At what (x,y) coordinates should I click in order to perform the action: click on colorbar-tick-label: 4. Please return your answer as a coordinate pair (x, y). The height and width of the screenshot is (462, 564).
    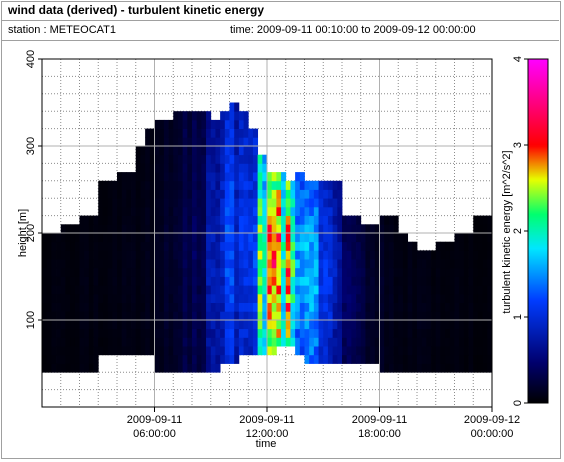
    Looking at the image, I should click on (518, 59).